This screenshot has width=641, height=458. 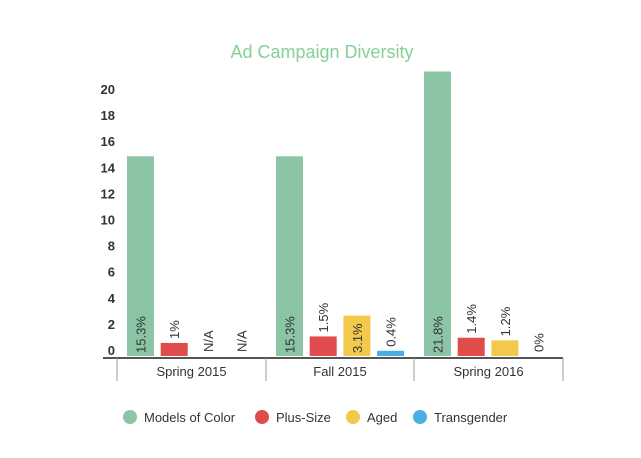 I want to click on y-tick-label: 10, so click(x=108, y=220).